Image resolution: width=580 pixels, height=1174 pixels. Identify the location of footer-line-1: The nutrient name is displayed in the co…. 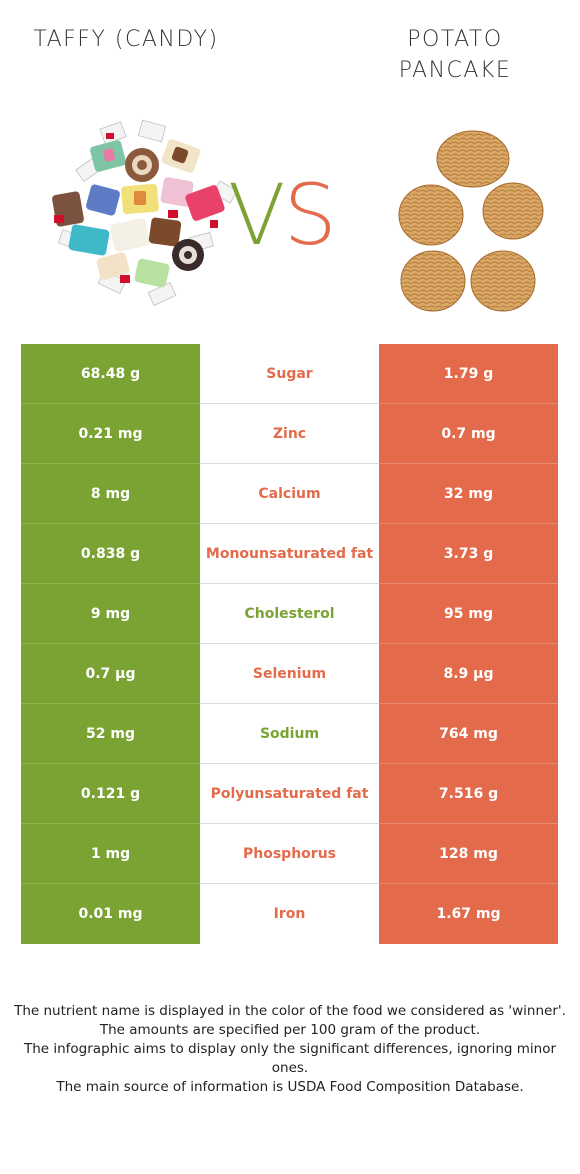
(290, 1011).